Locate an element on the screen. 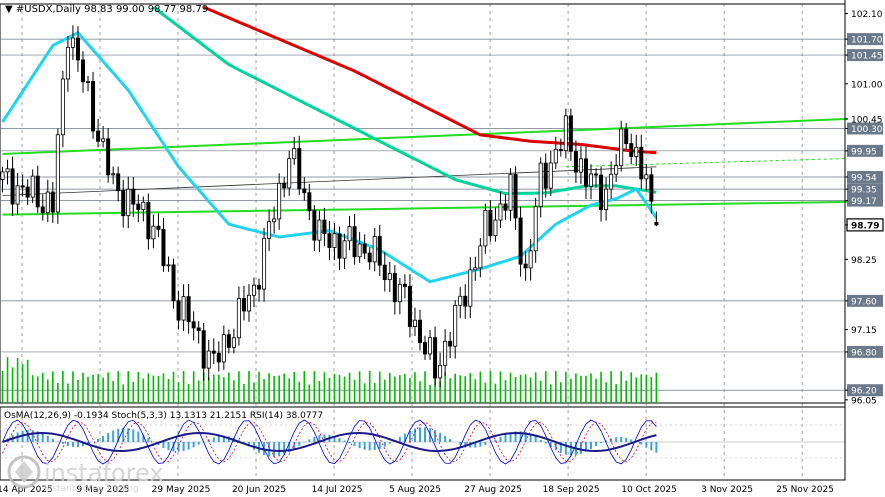 Image resolution: width=885 pixels, height=497 pixels. price-tick-label: 101.45 is located at coordinates (867, 57).